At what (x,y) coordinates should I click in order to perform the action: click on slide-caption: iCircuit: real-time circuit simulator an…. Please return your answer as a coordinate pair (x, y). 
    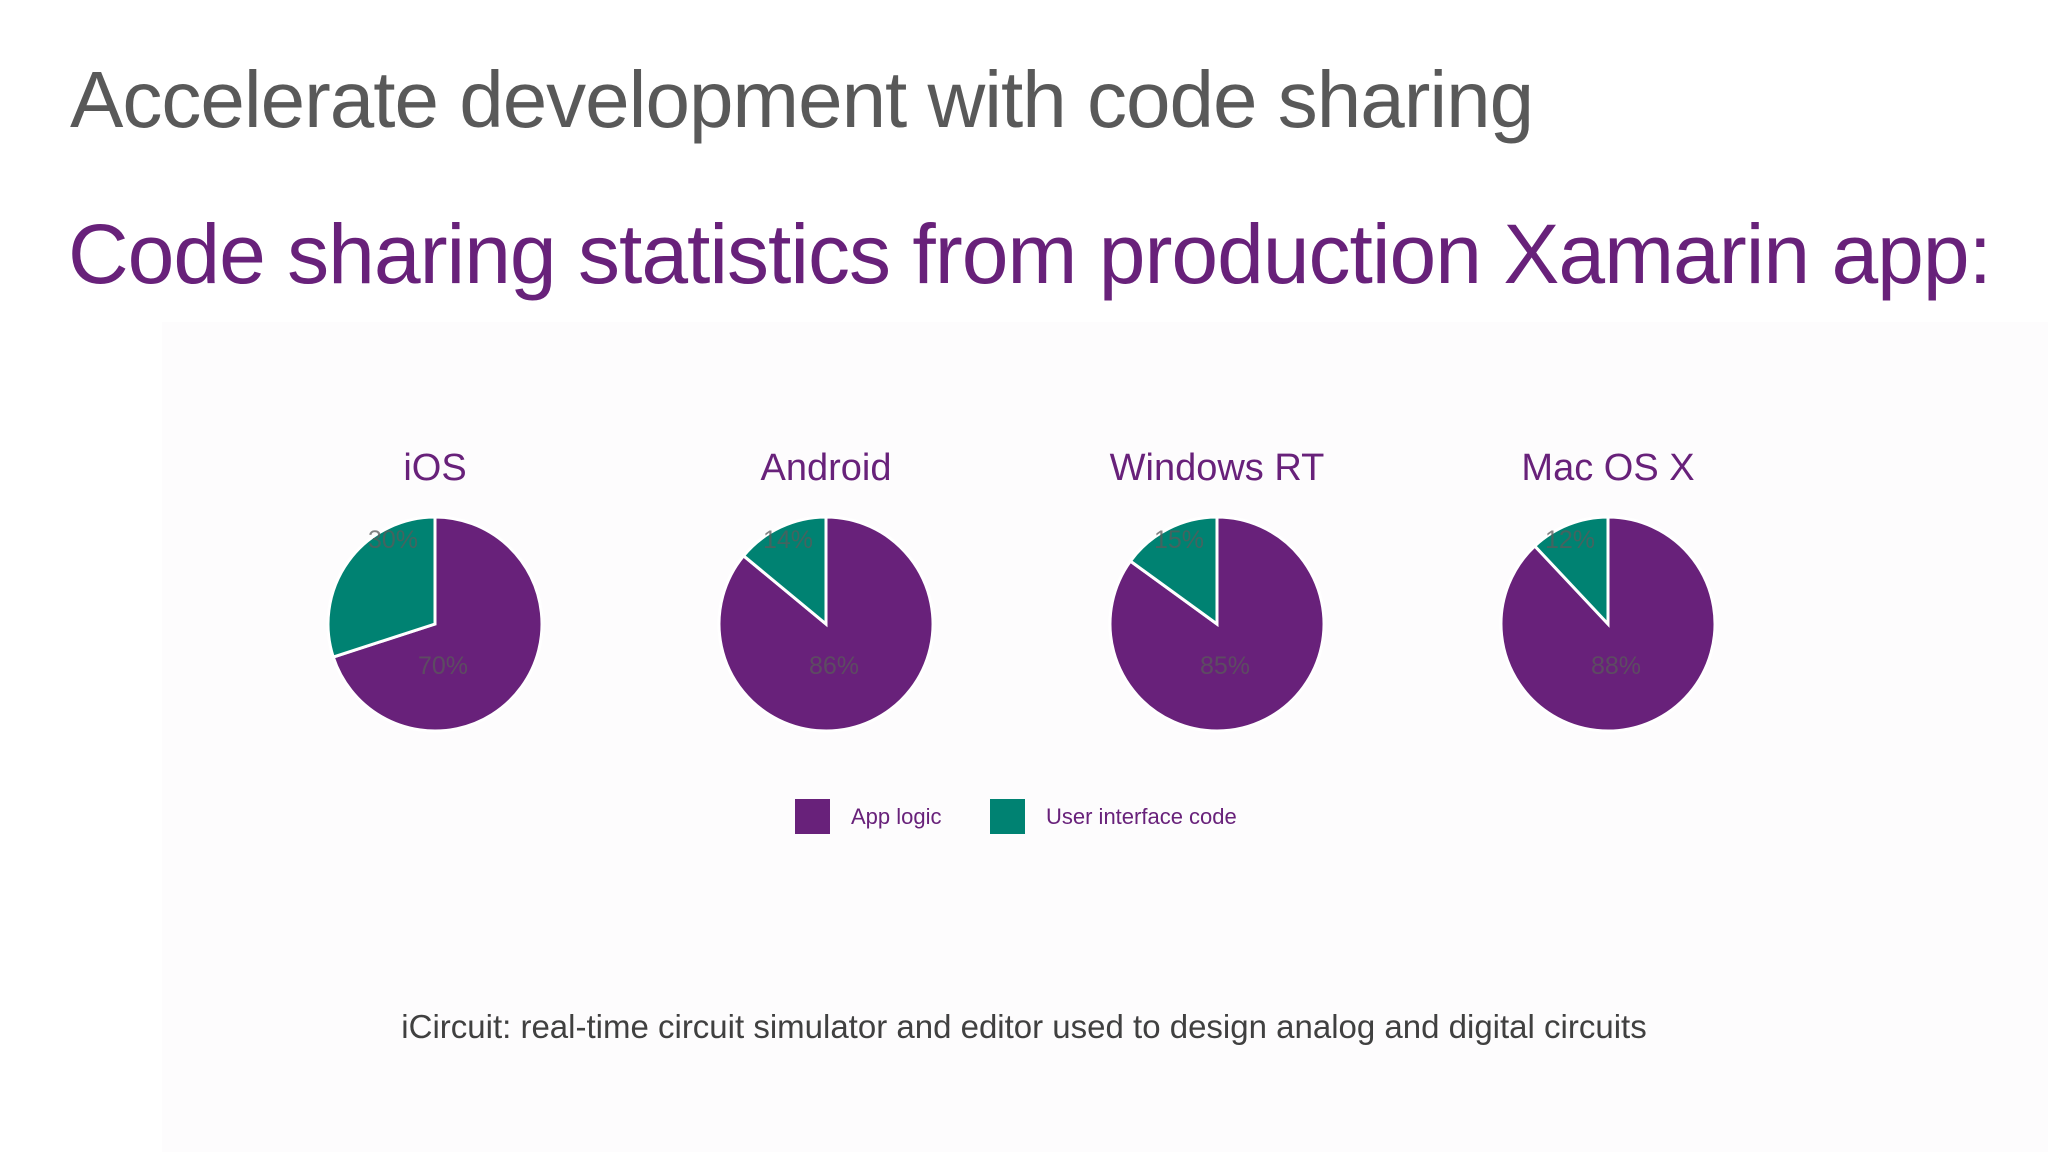
    Looking at the image, I should click on (1024, 1026).